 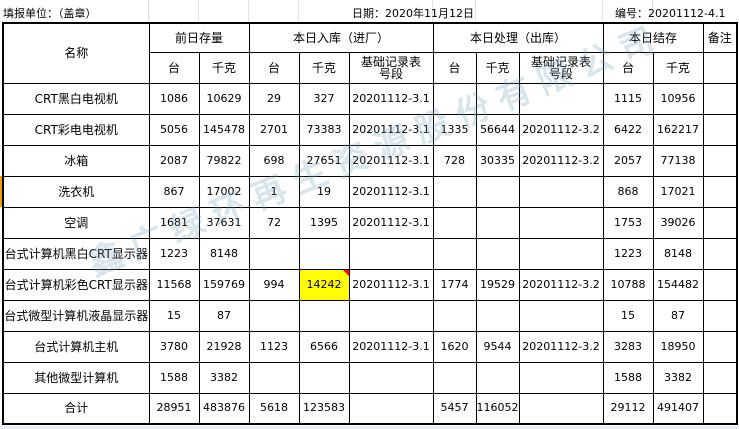 What do you see at coordinates (628, 222) in the screenshot?
I see `cell-end-count: 1753` at bounding box center [628, 222].